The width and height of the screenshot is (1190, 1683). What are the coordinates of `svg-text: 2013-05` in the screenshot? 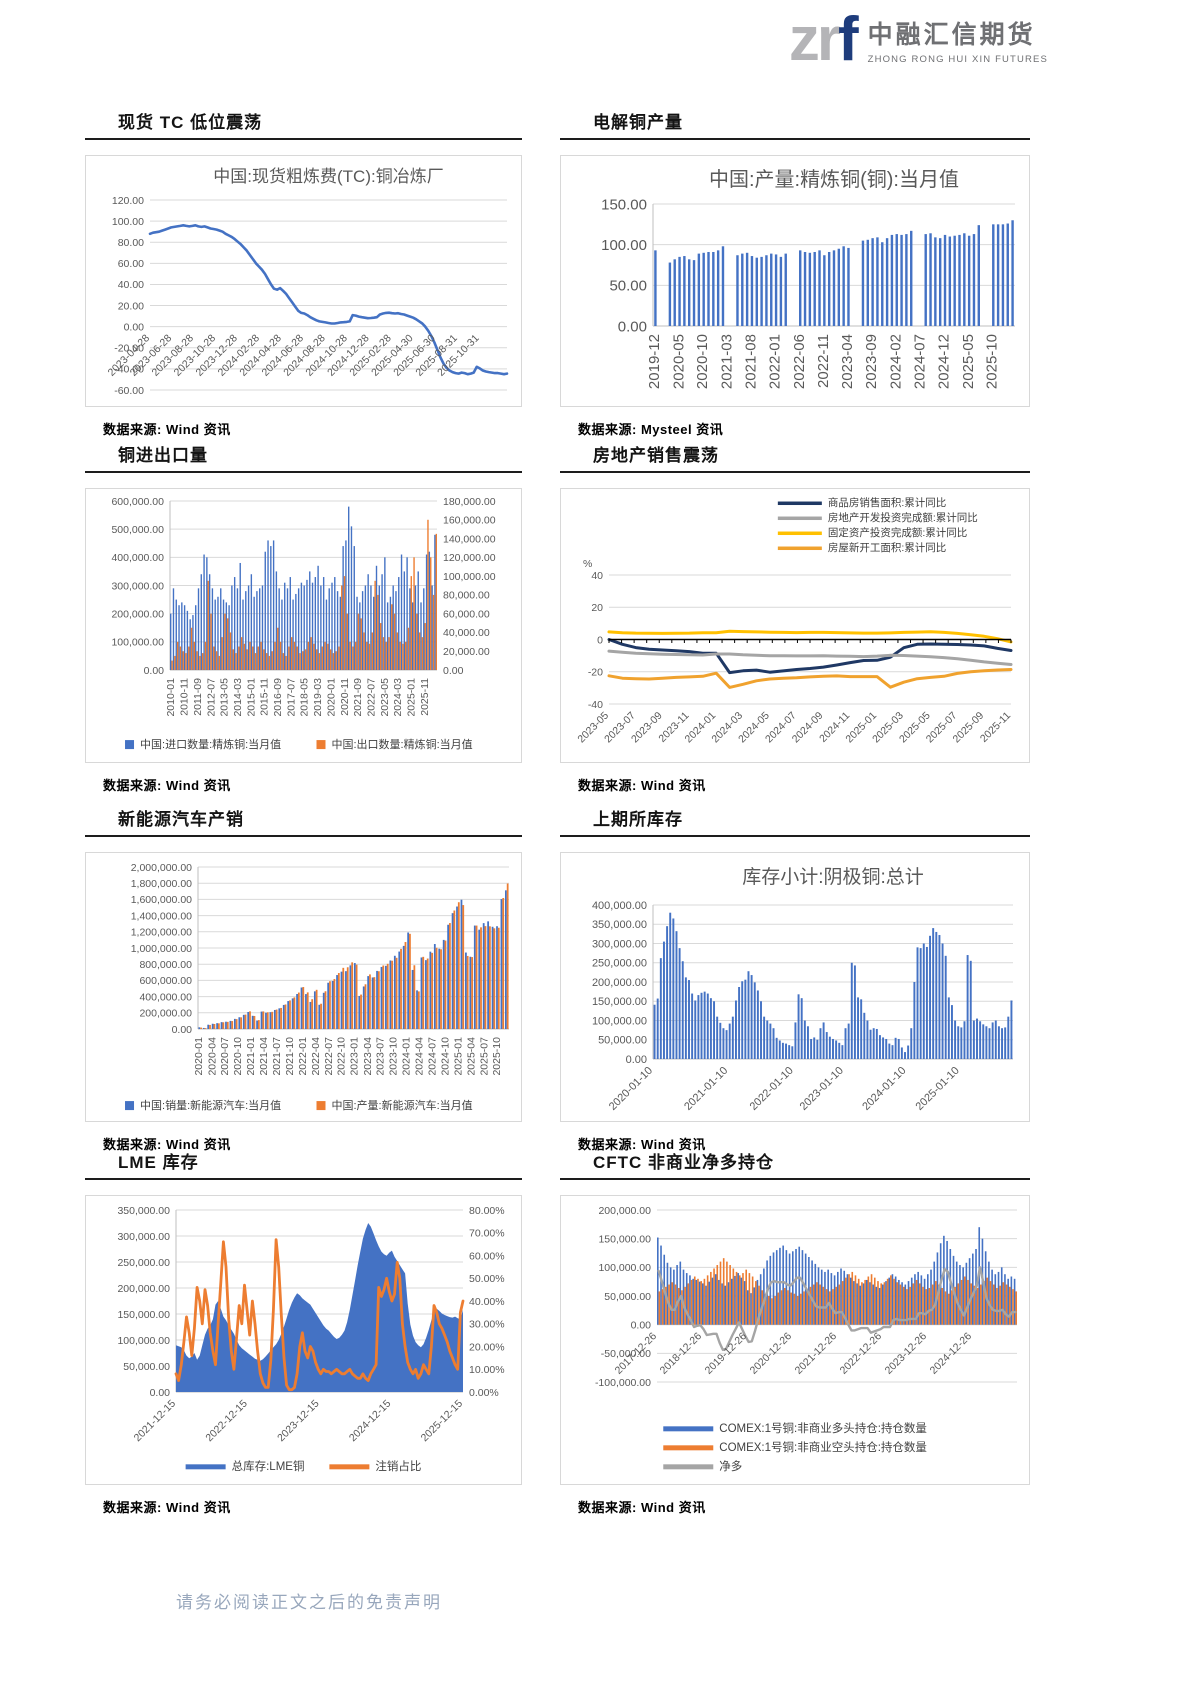 It's located at (225, 697).